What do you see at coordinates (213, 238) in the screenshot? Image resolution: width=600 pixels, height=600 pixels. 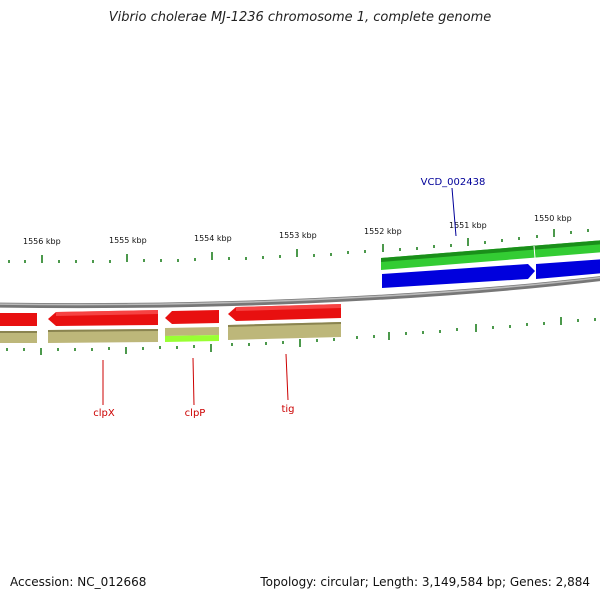 I see `scale-label: 1554 kbp` at bounding box center [213, 238].